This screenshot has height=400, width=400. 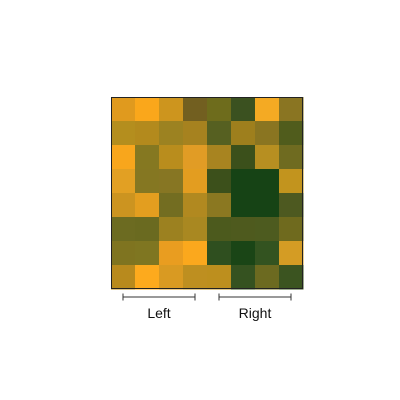 What do you see at coordinates (123, 157) in the screenshot?
I see `heatmap-cell-r2-c0` at bounding box center [123, 157].